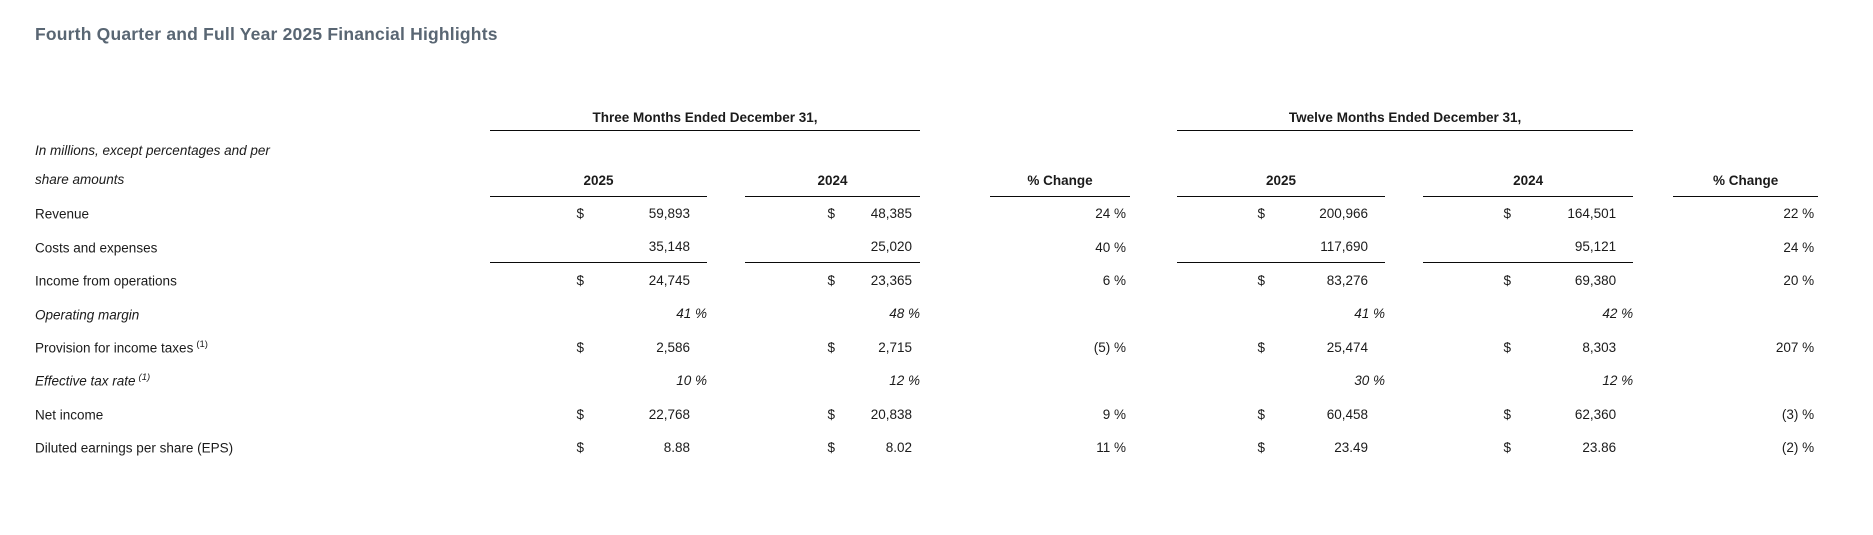  Describe the element at coordinates (1795, 347) in the screenshot. I see `pct-change-cell: 207 %` at that location.